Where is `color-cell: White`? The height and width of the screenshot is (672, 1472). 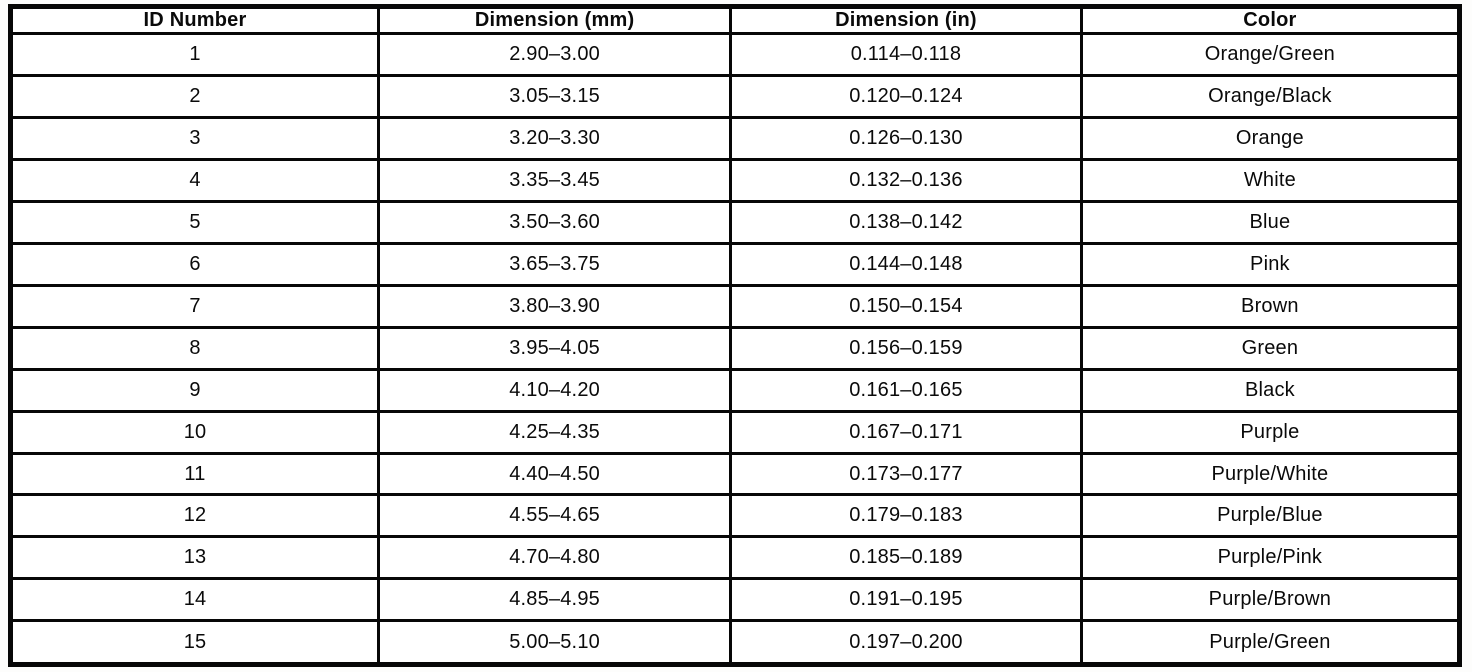 color-cell: White is located at coordinates (1270, 180).